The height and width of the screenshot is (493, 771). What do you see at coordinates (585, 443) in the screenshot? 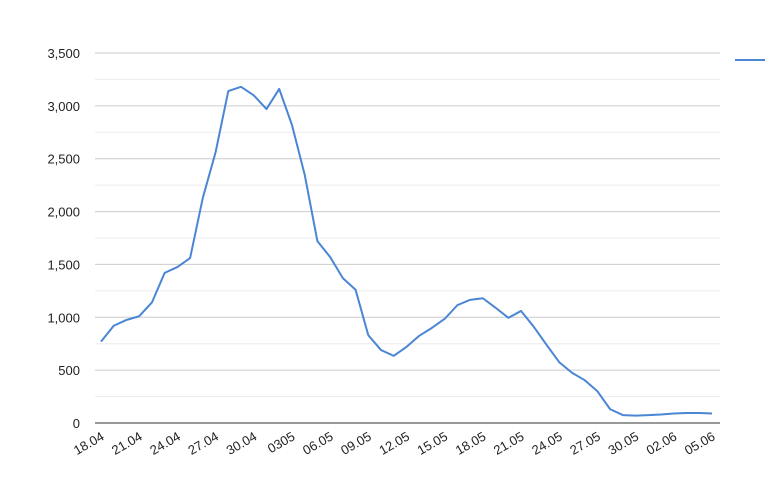
I see `x-tick-label: 27.05` at bounding box center [585, 443].